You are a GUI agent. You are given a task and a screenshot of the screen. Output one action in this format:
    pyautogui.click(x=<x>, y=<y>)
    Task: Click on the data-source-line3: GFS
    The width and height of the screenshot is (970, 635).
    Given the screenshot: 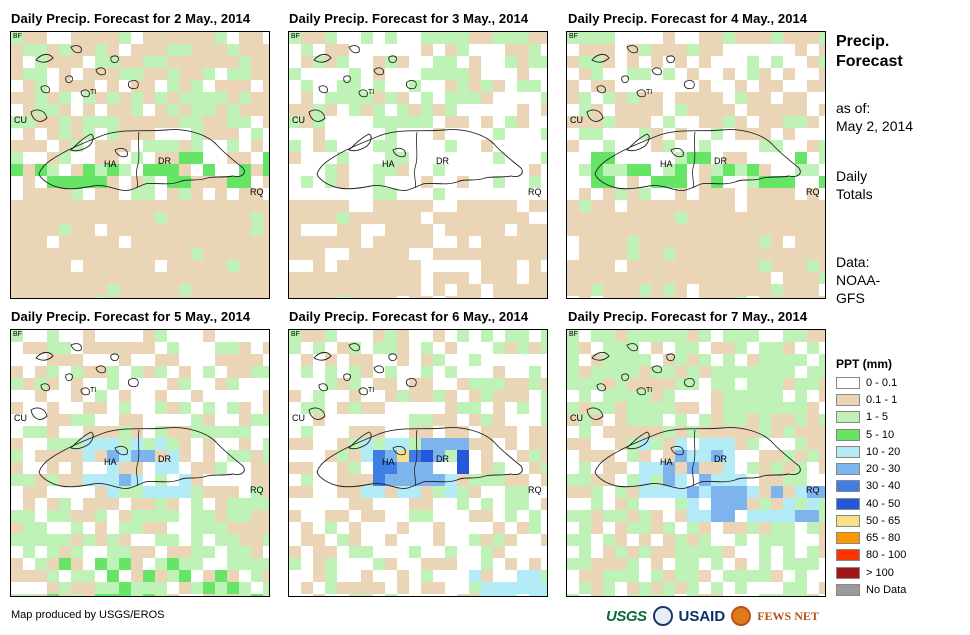 What is the action you would take?
    pyautogui.click(x=850, y=298)
    